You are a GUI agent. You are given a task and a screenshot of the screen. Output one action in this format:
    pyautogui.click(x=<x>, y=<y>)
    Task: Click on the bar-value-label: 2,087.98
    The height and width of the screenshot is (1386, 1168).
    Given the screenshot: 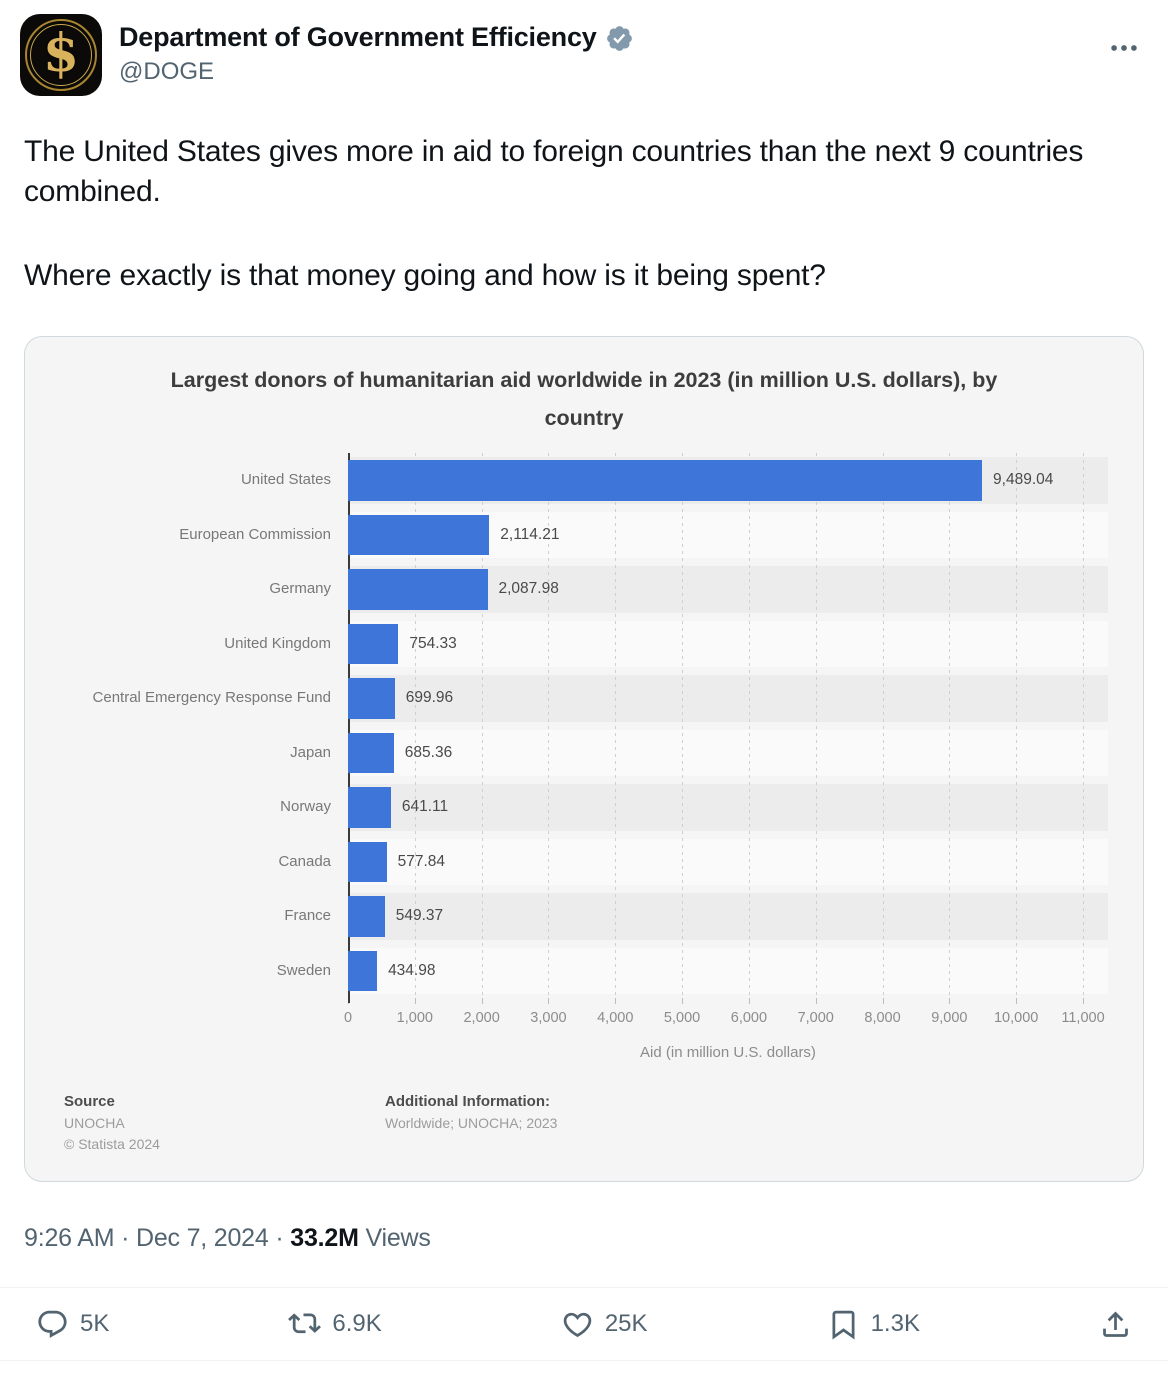 What is the action you would take?
    pyautogui.click(x=528, y=589)
    